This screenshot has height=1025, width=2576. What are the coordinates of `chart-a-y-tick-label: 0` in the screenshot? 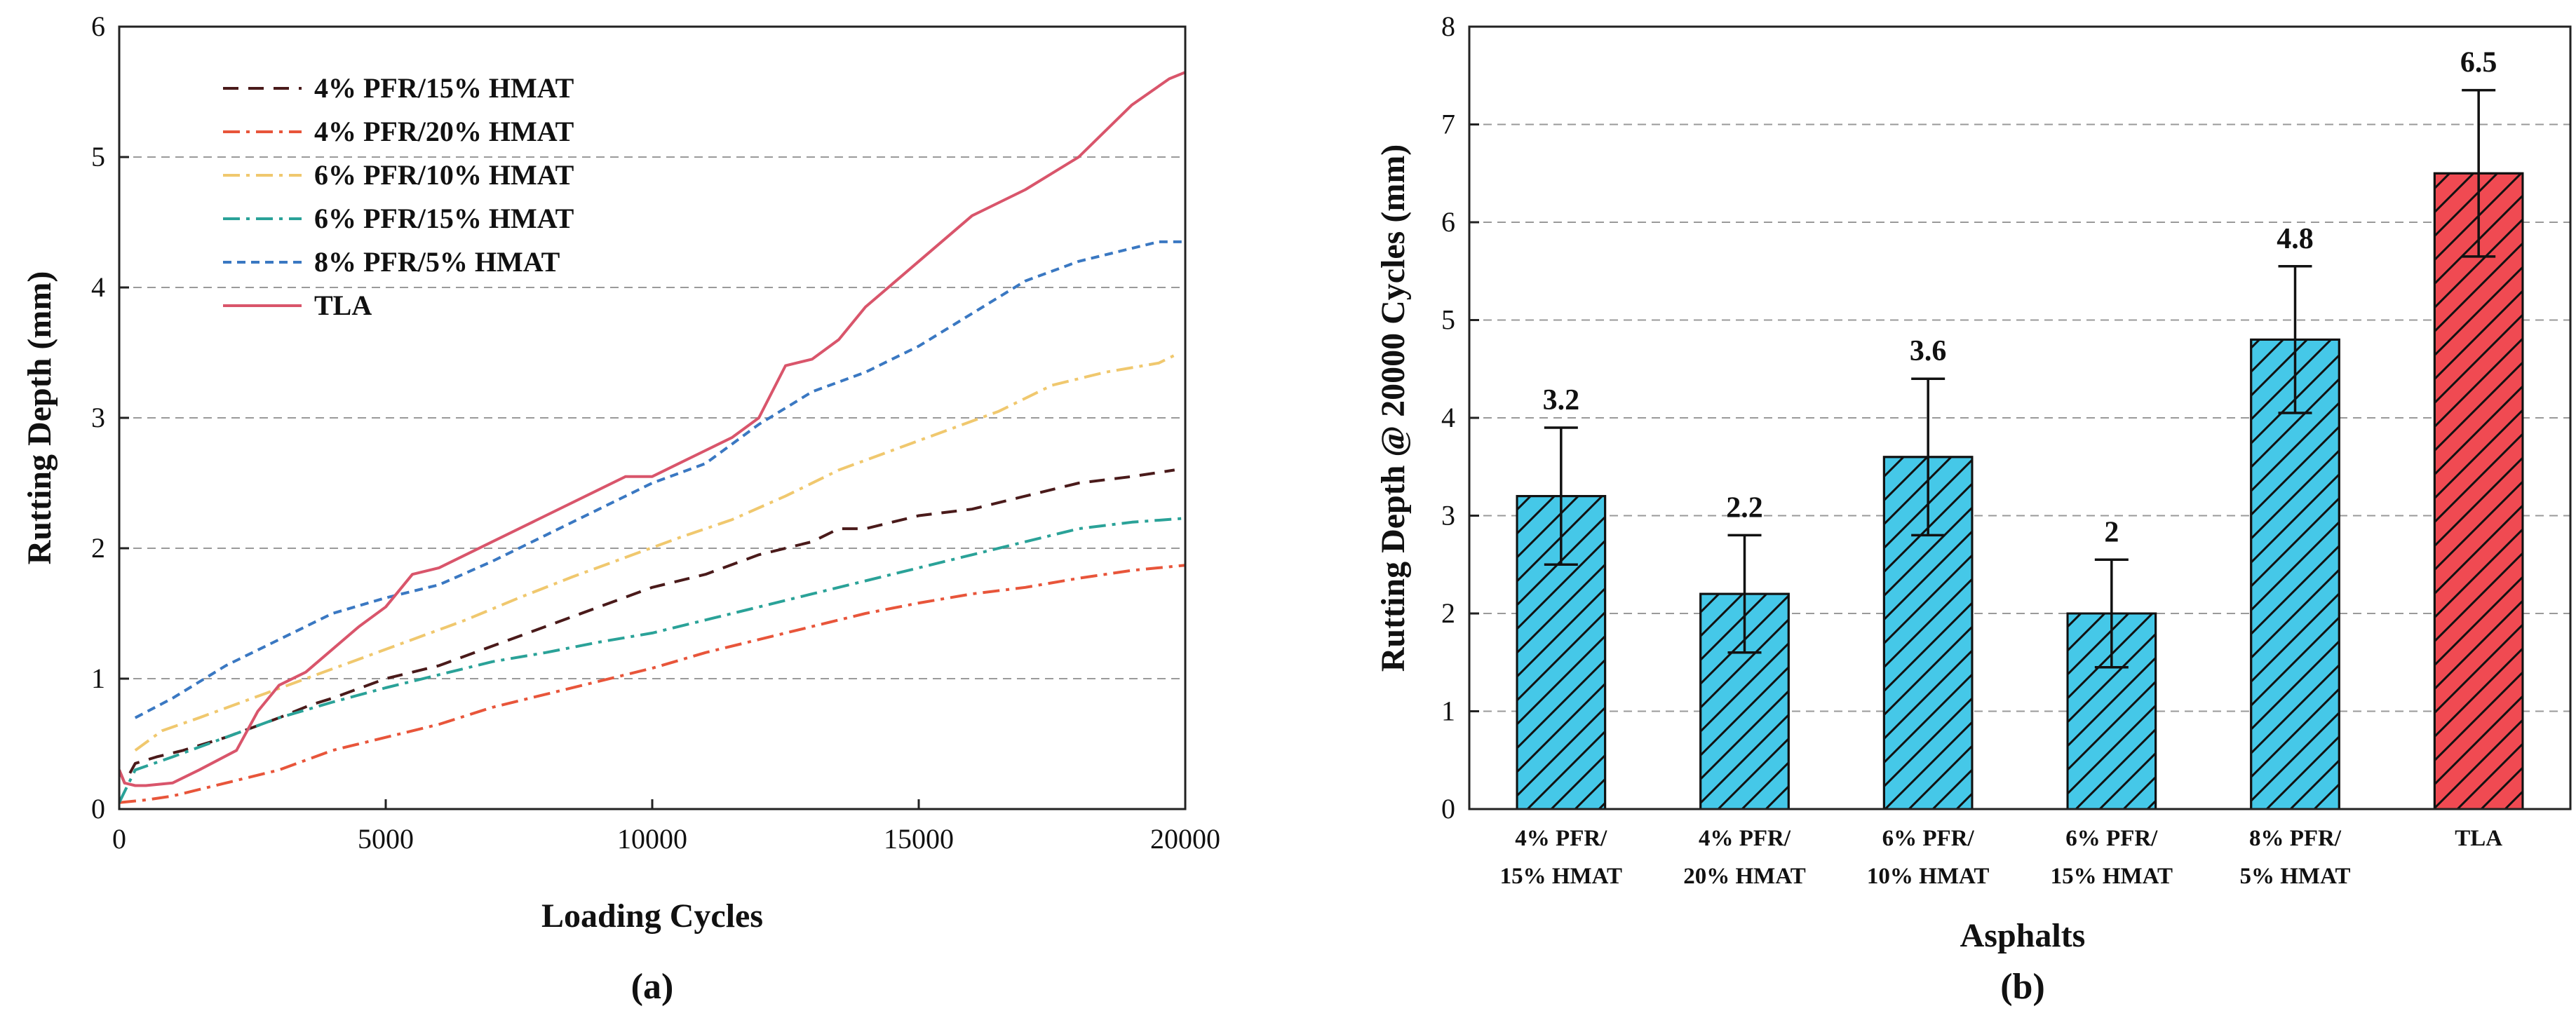 It's located at (98, 808).